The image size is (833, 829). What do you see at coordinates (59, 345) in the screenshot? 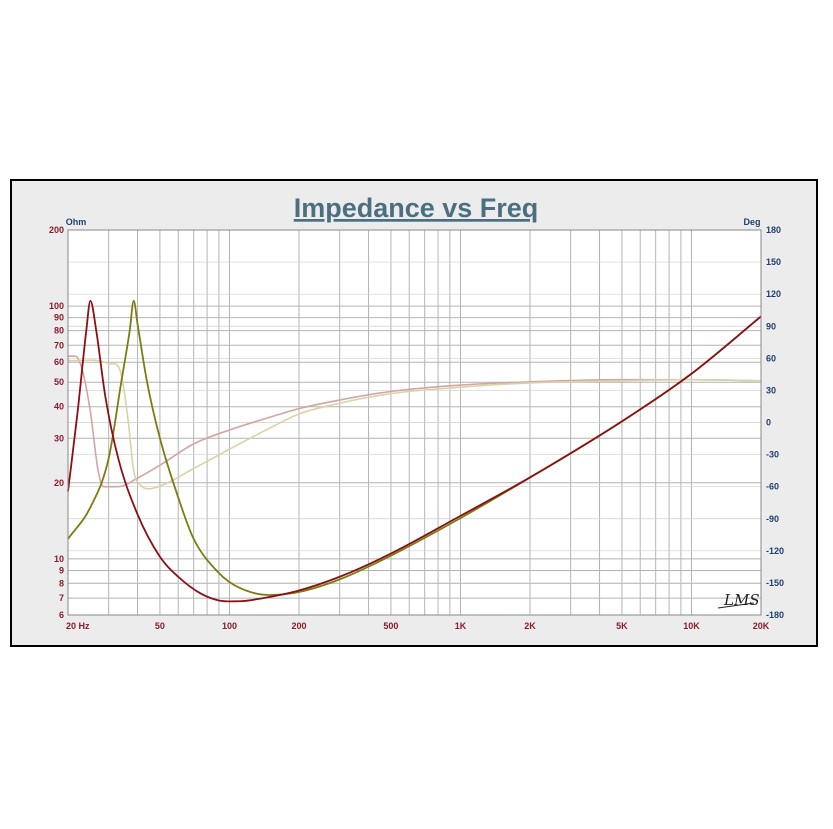
I see `left-tick-label: 70` at bounding box center [59, 345].